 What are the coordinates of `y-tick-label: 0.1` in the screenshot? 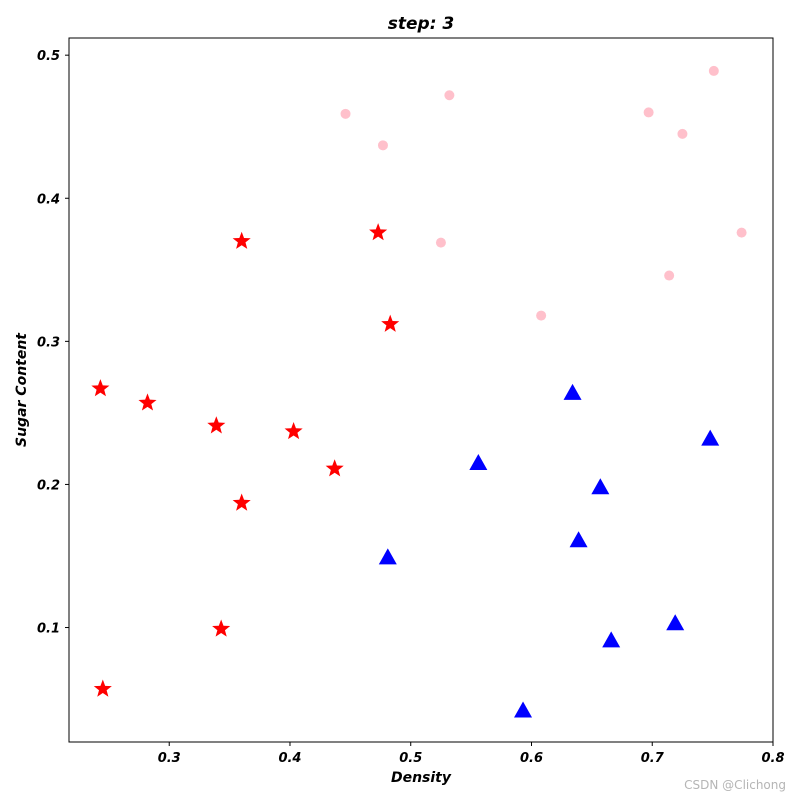 It's located at (48, 629).